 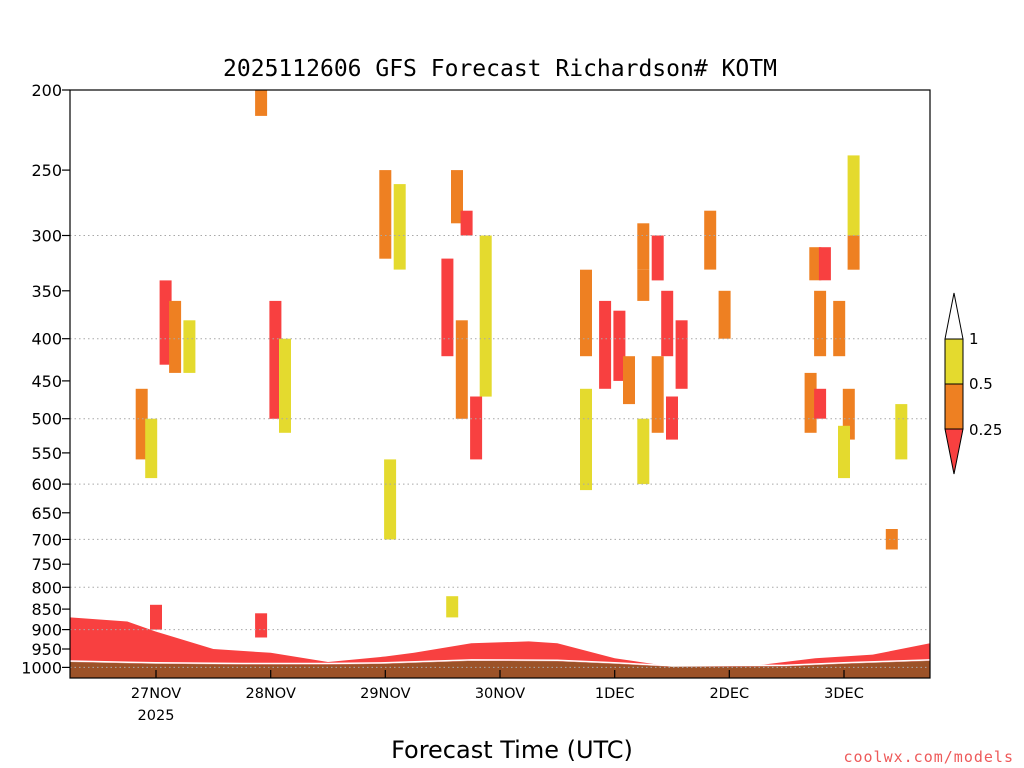 What do you see at coordinates (46, 291) in the screenshot?
I see `y-tick-label: 350` at bounding box center [46, 291].